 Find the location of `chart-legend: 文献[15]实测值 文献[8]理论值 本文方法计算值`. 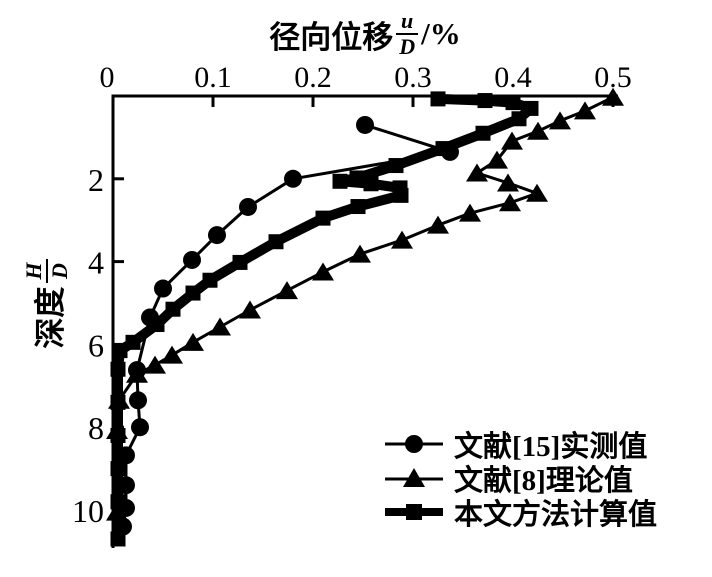

chart-legend: 文献[15]实测值 文献[8]理论值 本文方法计算值 is located at coordinates (520, 479).